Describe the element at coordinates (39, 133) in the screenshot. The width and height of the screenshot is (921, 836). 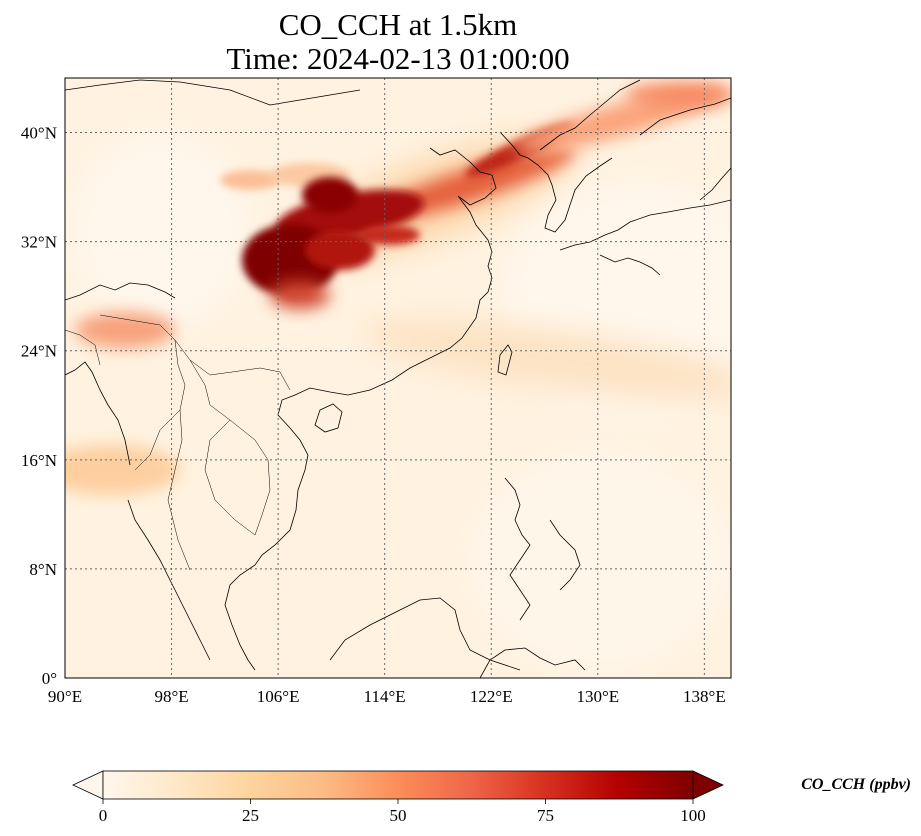
I see `lat-tick-label: 40°N` at that location.